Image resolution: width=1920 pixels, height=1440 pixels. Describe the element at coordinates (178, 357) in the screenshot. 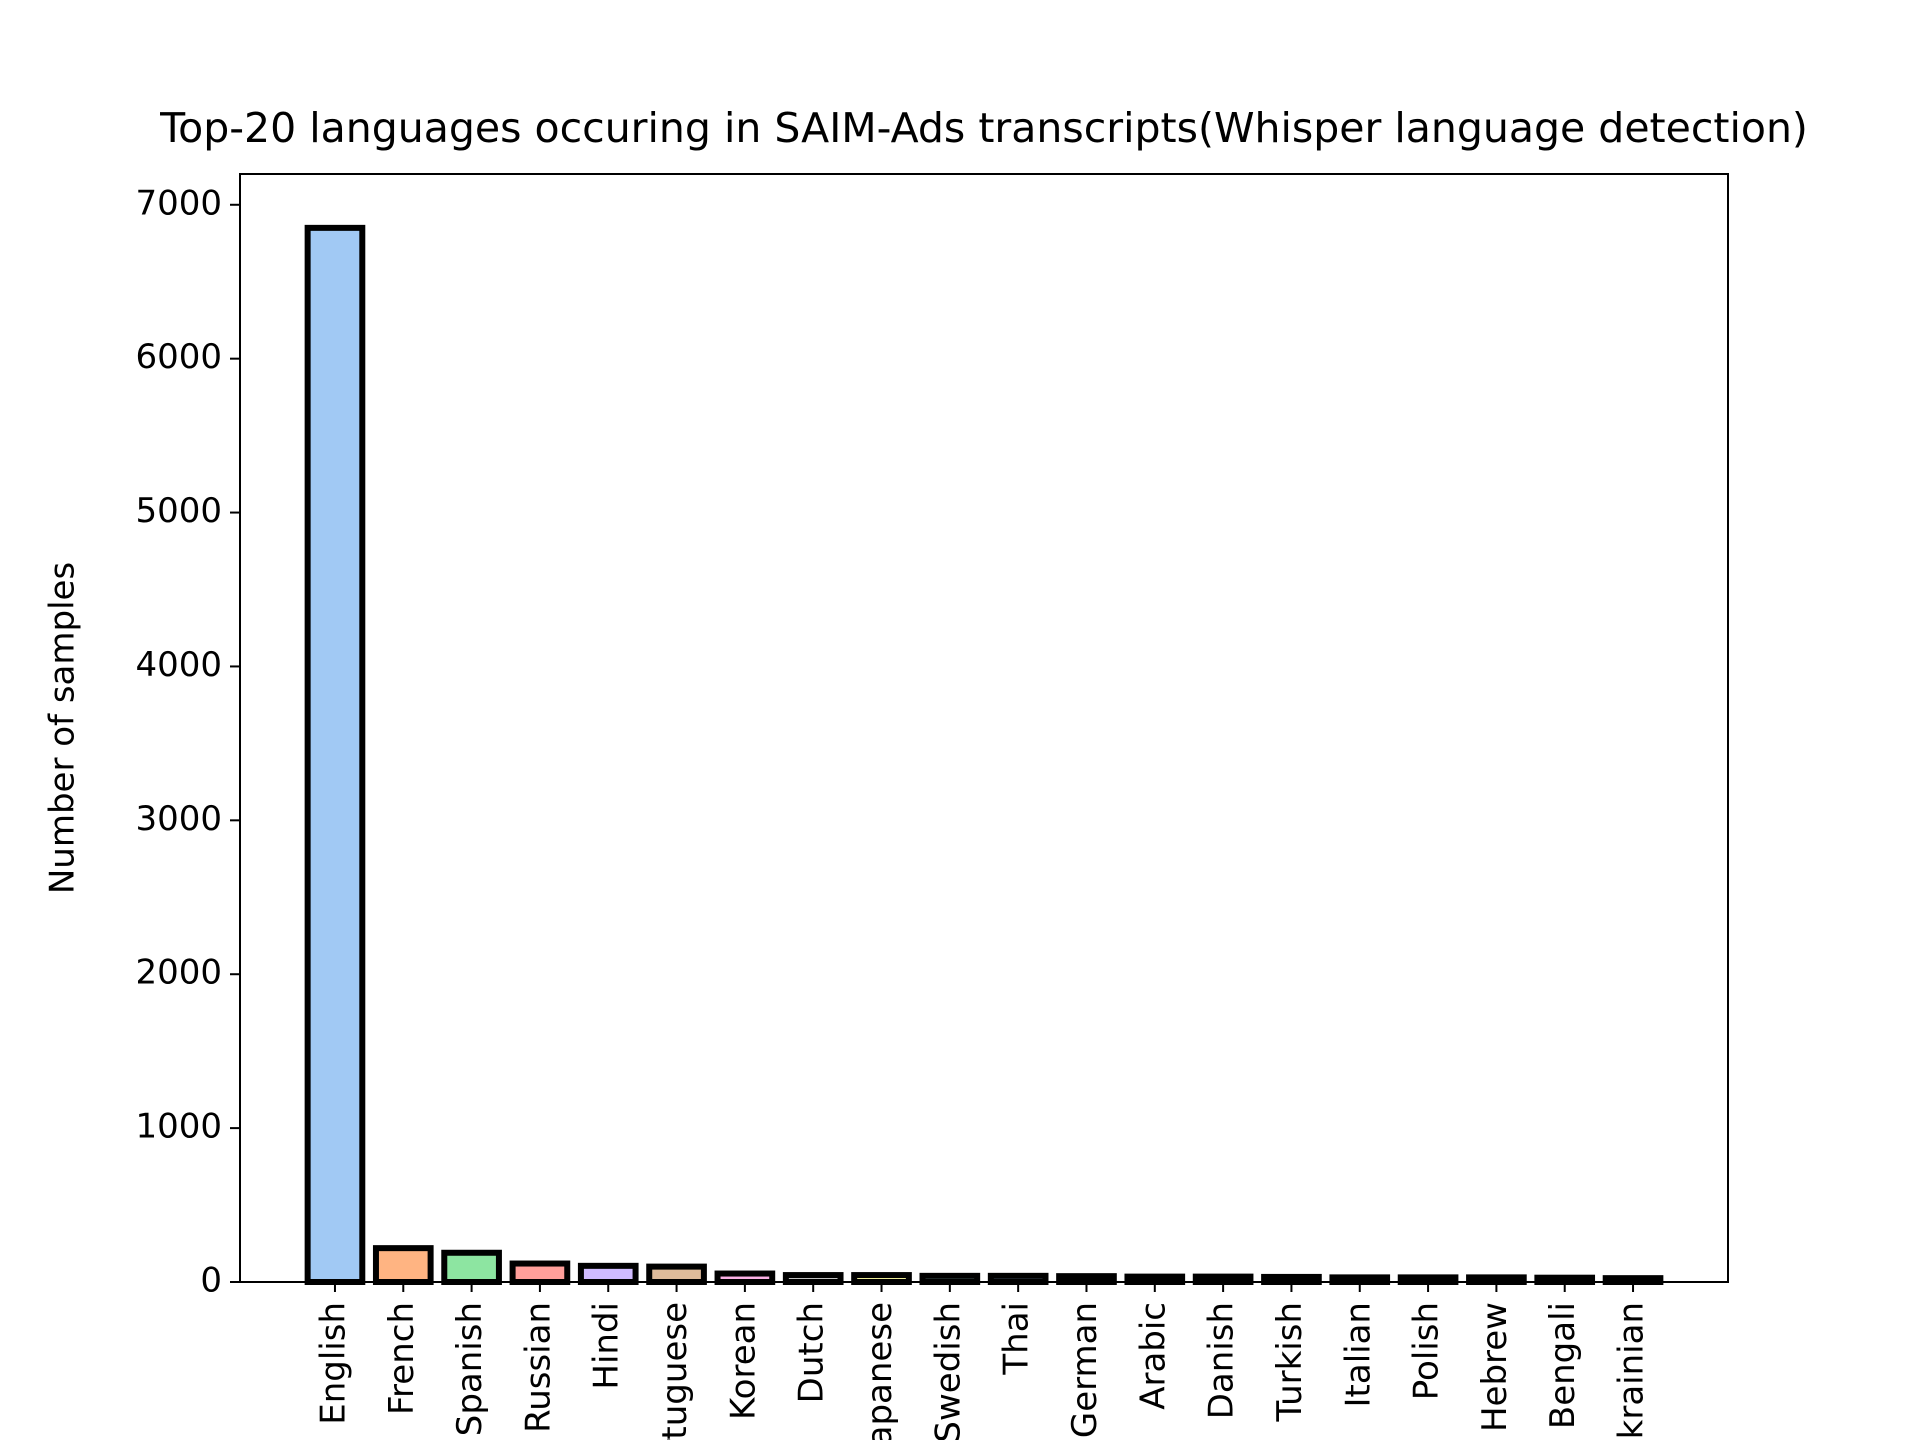

I see `y-tick-label: 6000` at that location.